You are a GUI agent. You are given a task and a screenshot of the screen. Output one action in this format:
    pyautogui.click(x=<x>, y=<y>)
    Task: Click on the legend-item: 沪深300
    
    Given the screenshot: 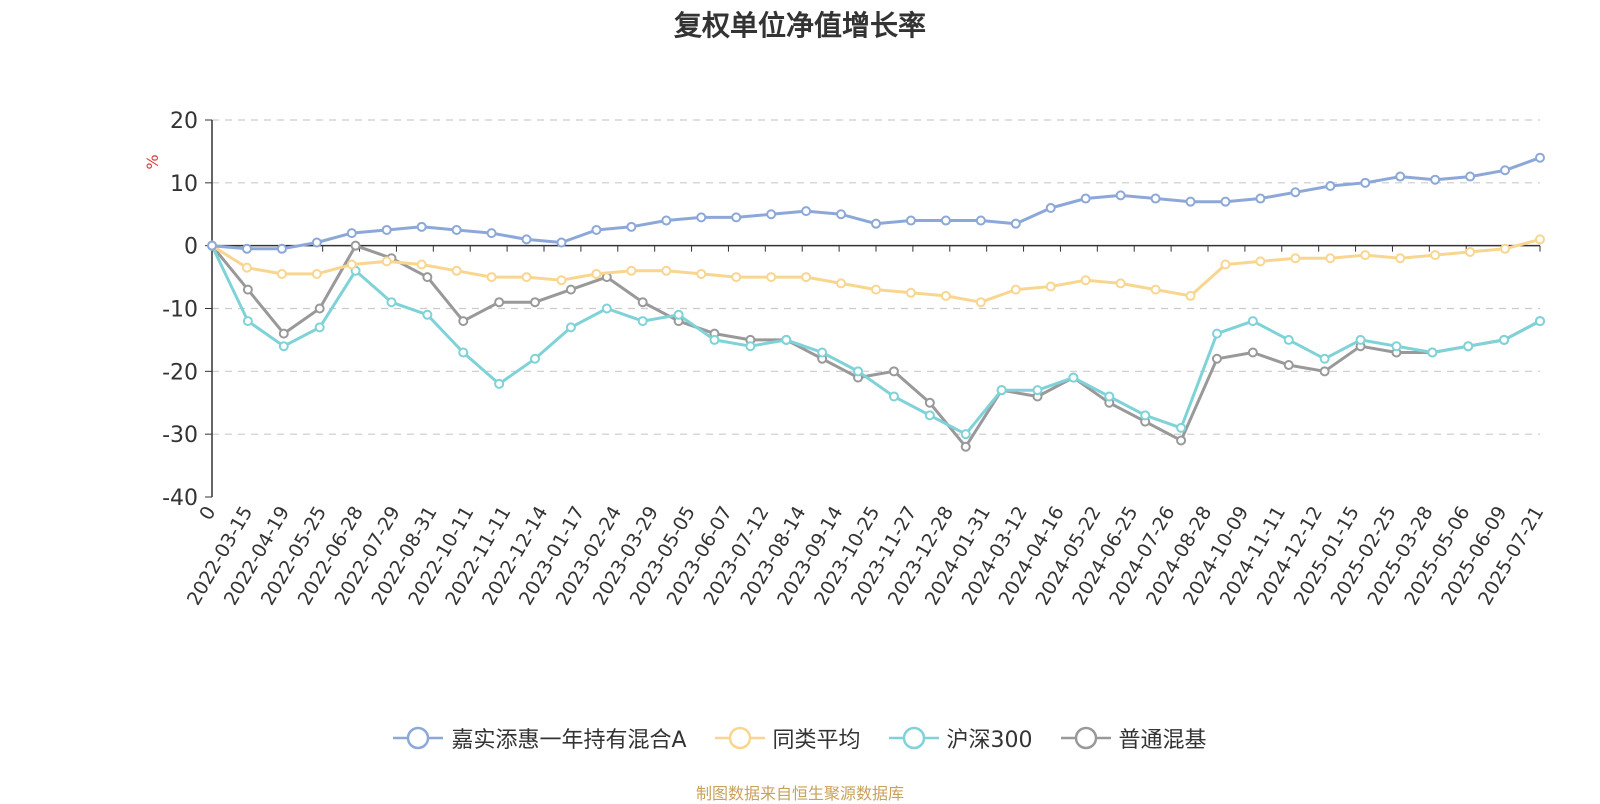 What is the action you would take?
    pyautogui.click(x=960, y=738)
    